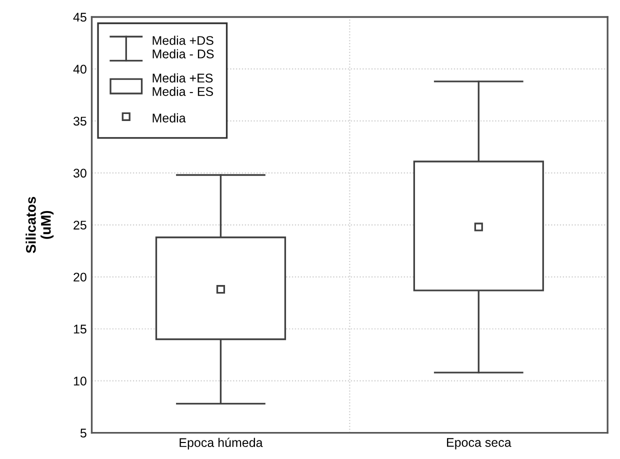  Describe the element at coordinates (80, 329) in the screenshot. I see `y-tick-label: 15` at that location.